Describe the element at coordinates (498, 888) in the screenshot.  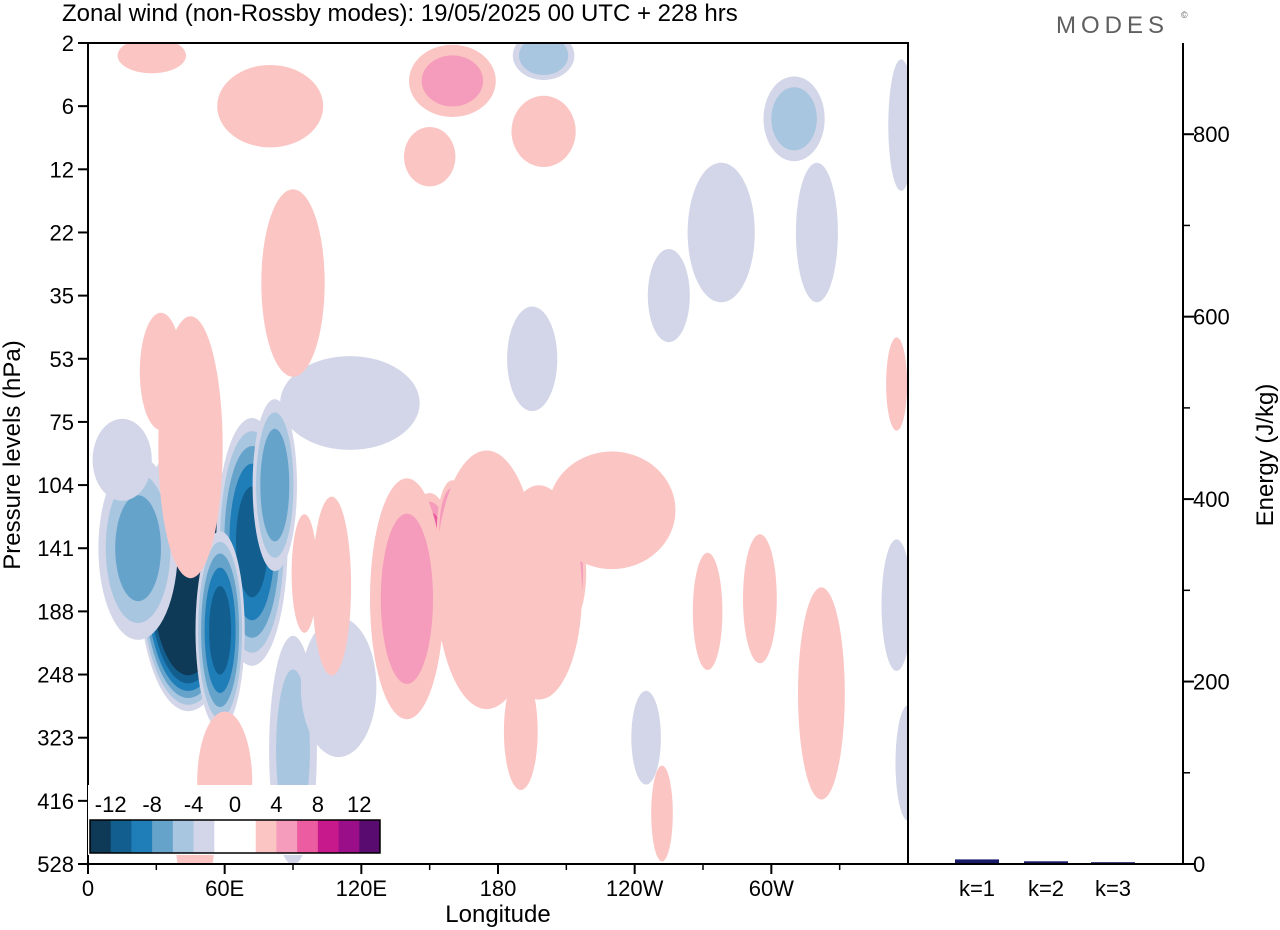
I see `x-tick-label: 180` at that location.